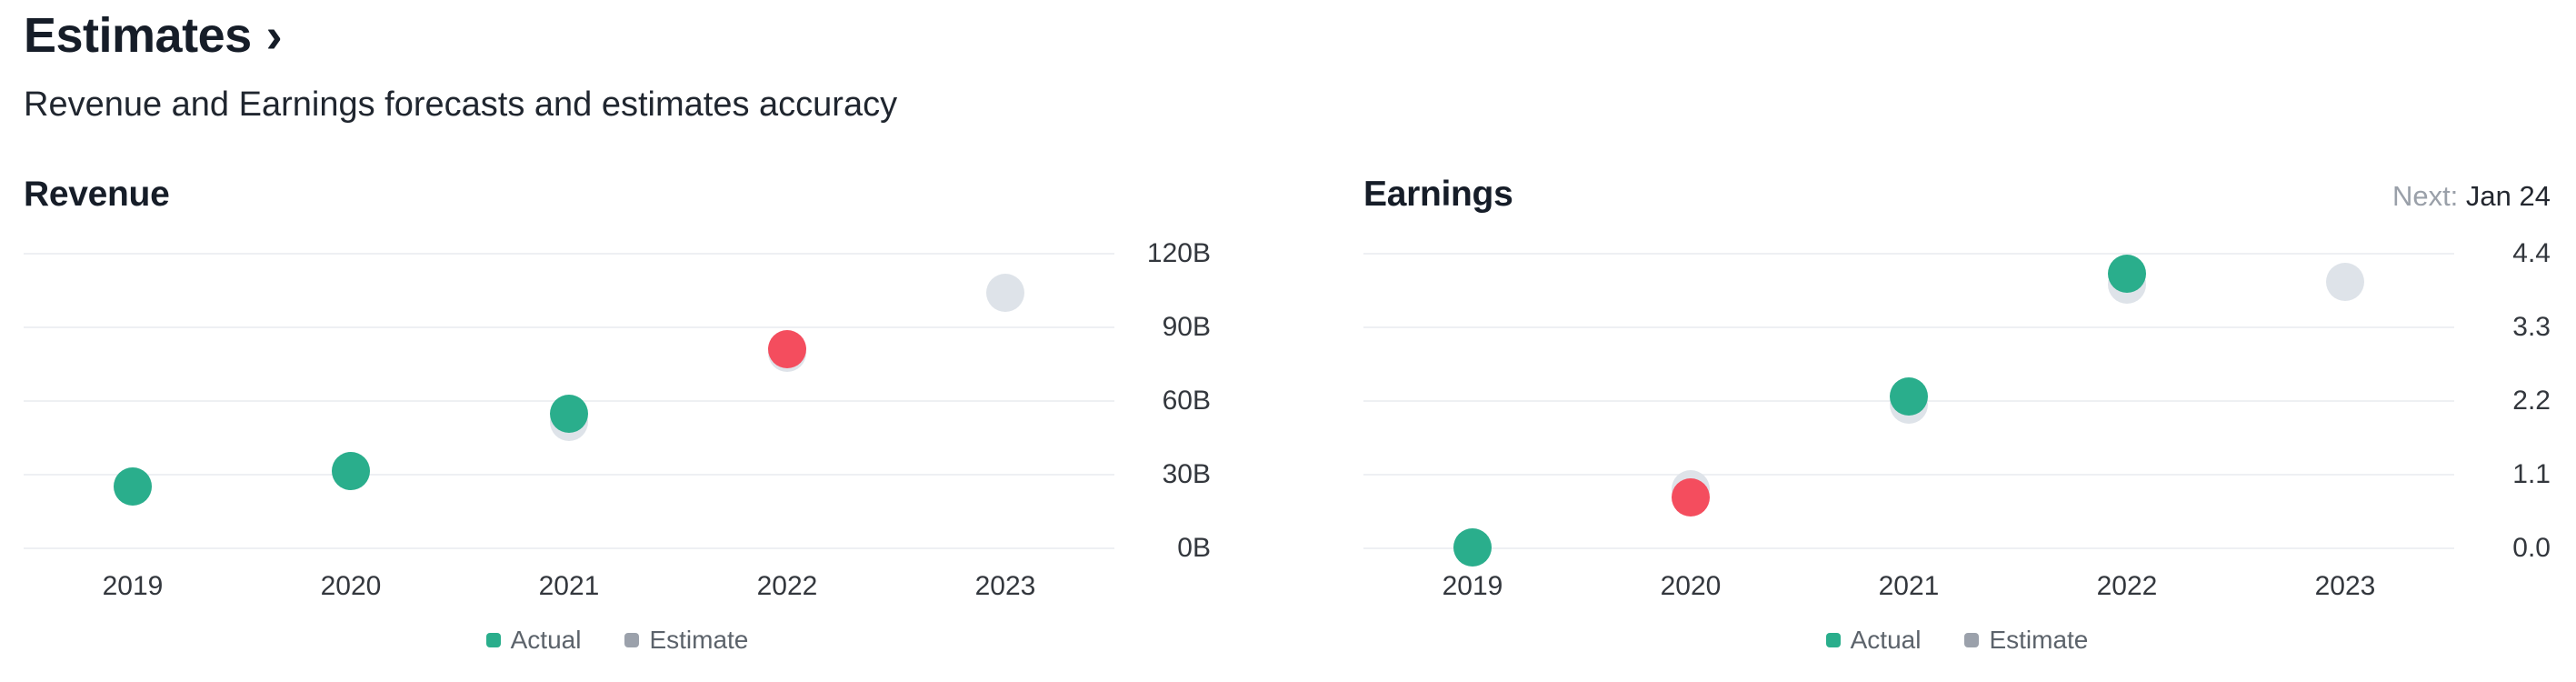 This screenshot has width=2576, height=682. What do you see at coordinates (2345, 281) in the screenshot?
I see `earnings-2023-estimate-dot` at bounding box center [2345, 281].